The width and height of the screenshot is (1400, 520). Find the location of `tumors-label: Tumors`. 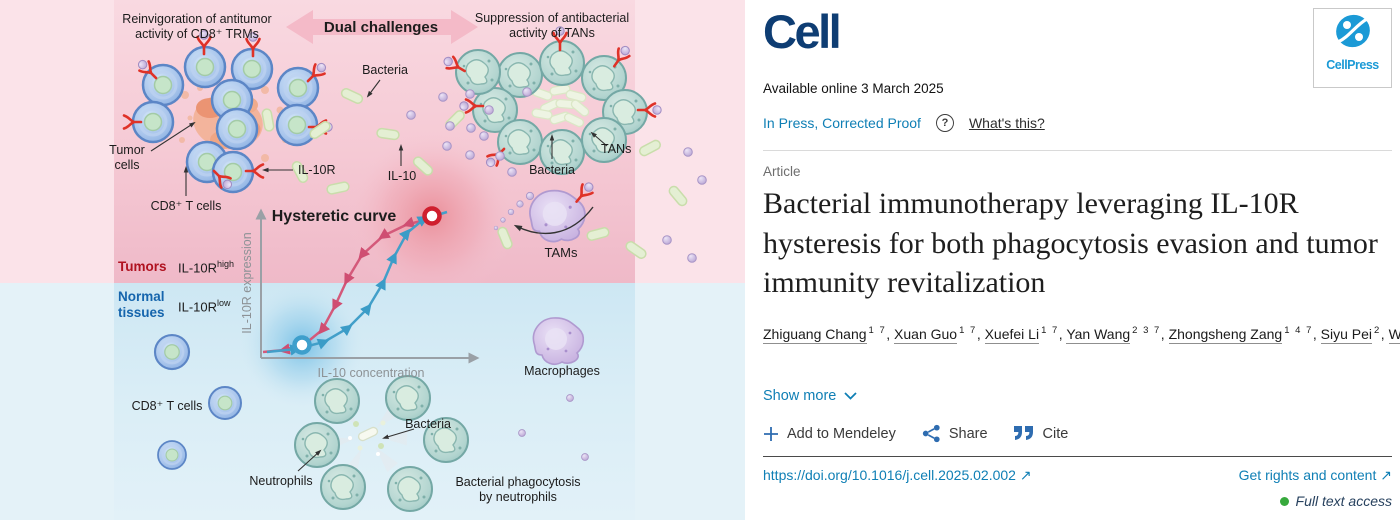

tumors-label: Tumors is located at coordinates (142, 266).